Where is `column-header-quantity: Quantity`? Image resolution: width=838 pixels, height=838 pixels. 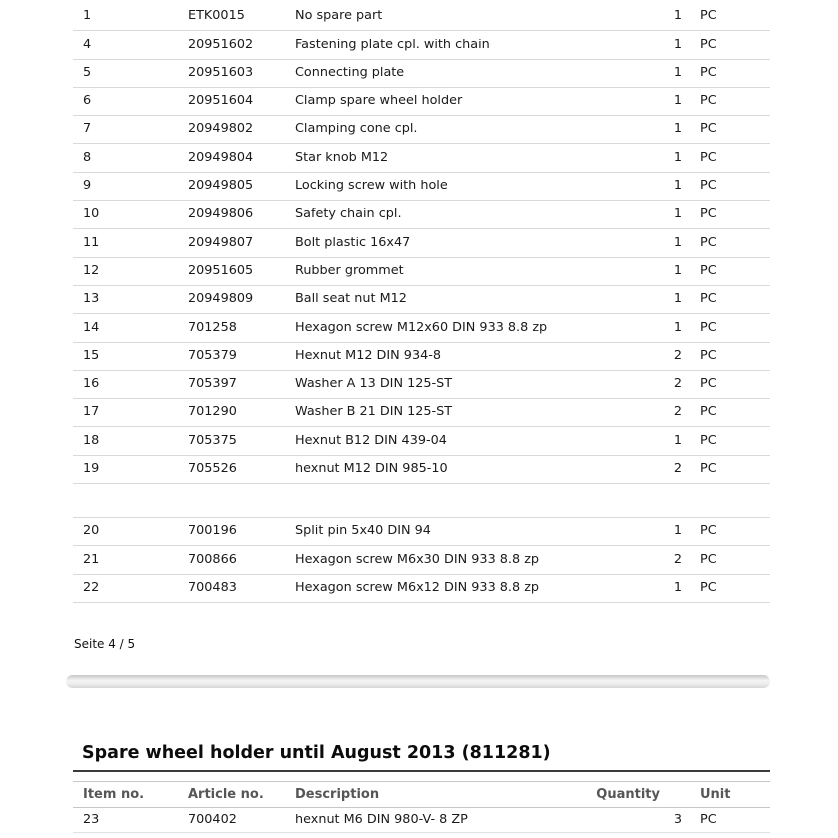 column-header-quantity: Quantity is located at coordinates (628, 794).